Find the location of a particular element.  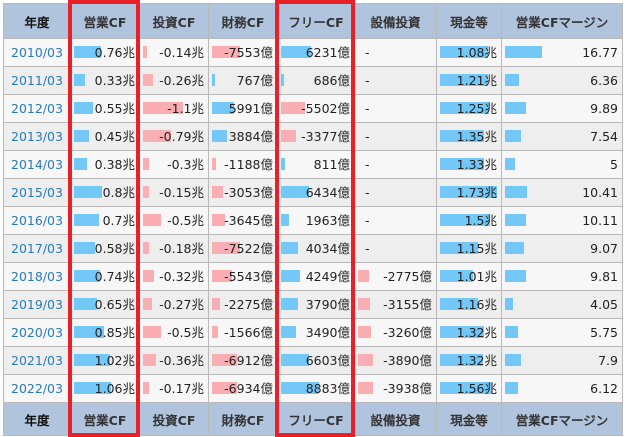

cell-value: 0.7兆 is located at coordinates (118, 220).